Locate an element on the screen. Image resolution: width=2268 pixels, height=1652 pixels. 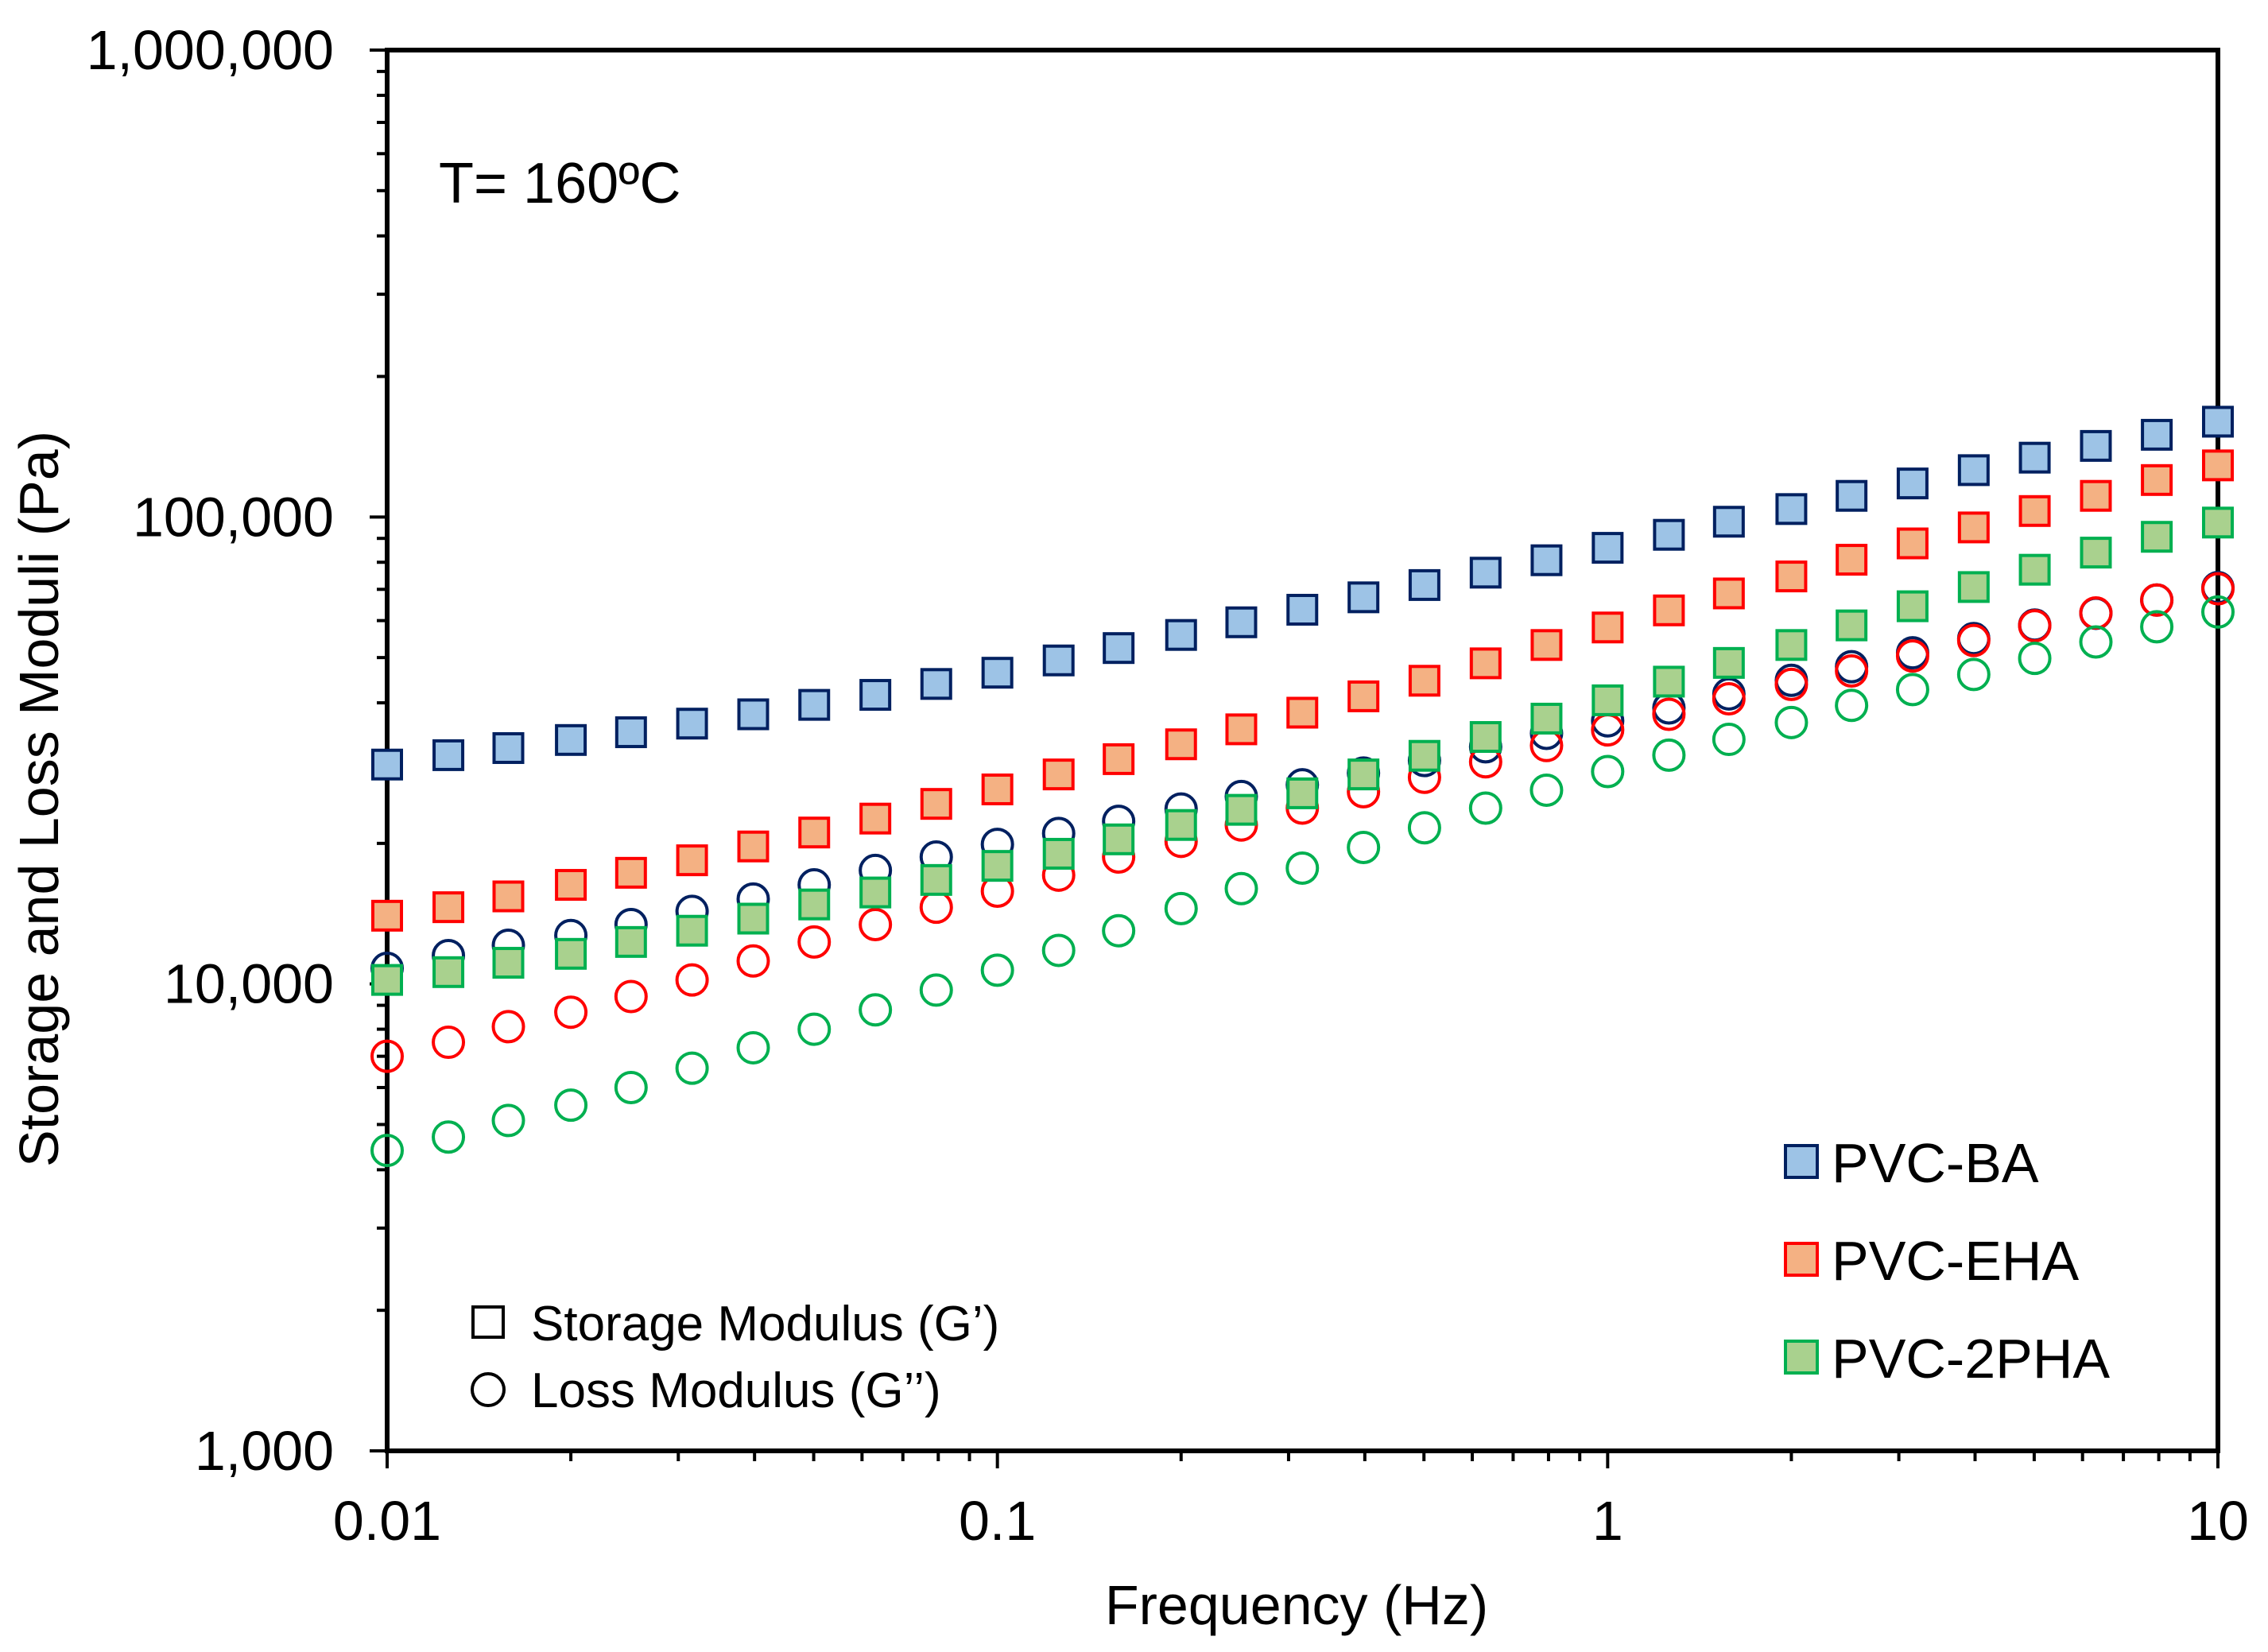
circle-marker-icon is located at coordinates (488, 1389).